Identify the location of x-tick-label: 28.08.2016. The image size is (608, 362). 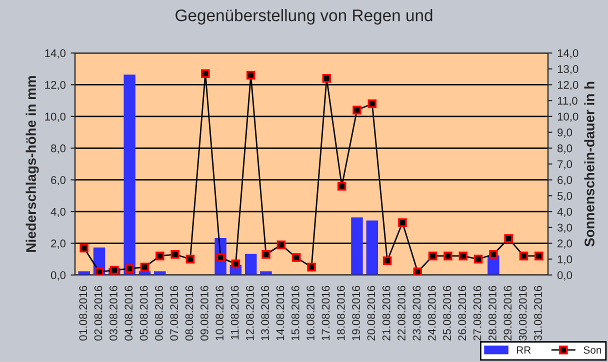
(492, 313).